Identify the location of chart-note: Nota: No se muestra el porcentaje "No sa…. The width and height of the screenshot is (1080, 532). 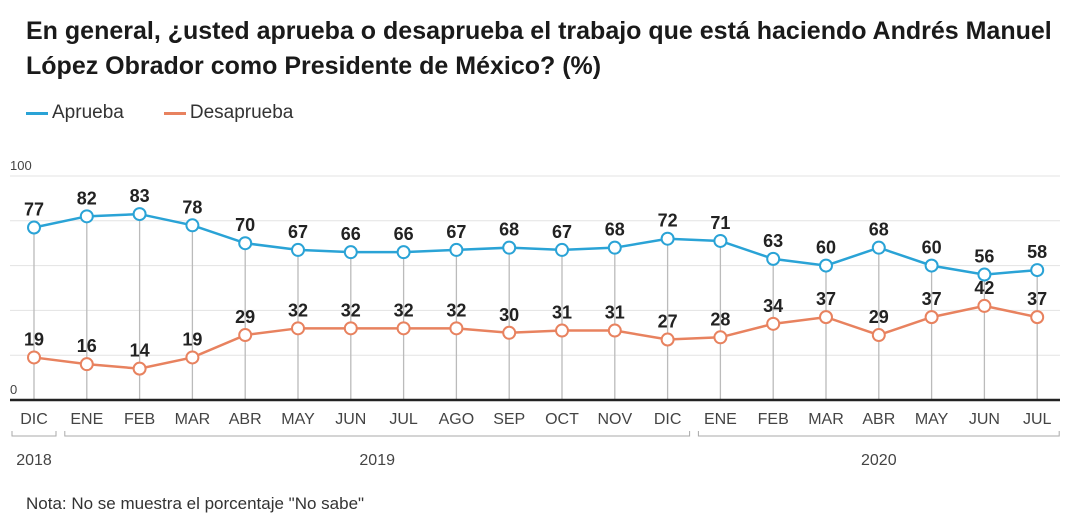
(195, 503).